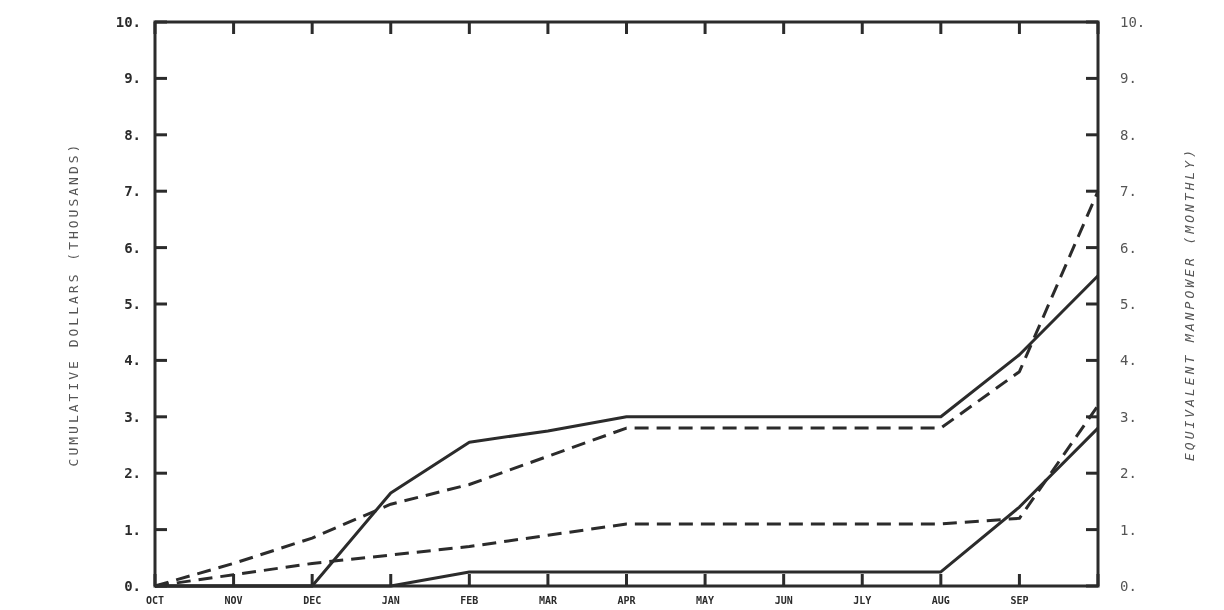  What do you see at coordinates (1133, 22) in the screenshot?
I see `y2-tick-label: 10.` at bounding box center [1133, 22].